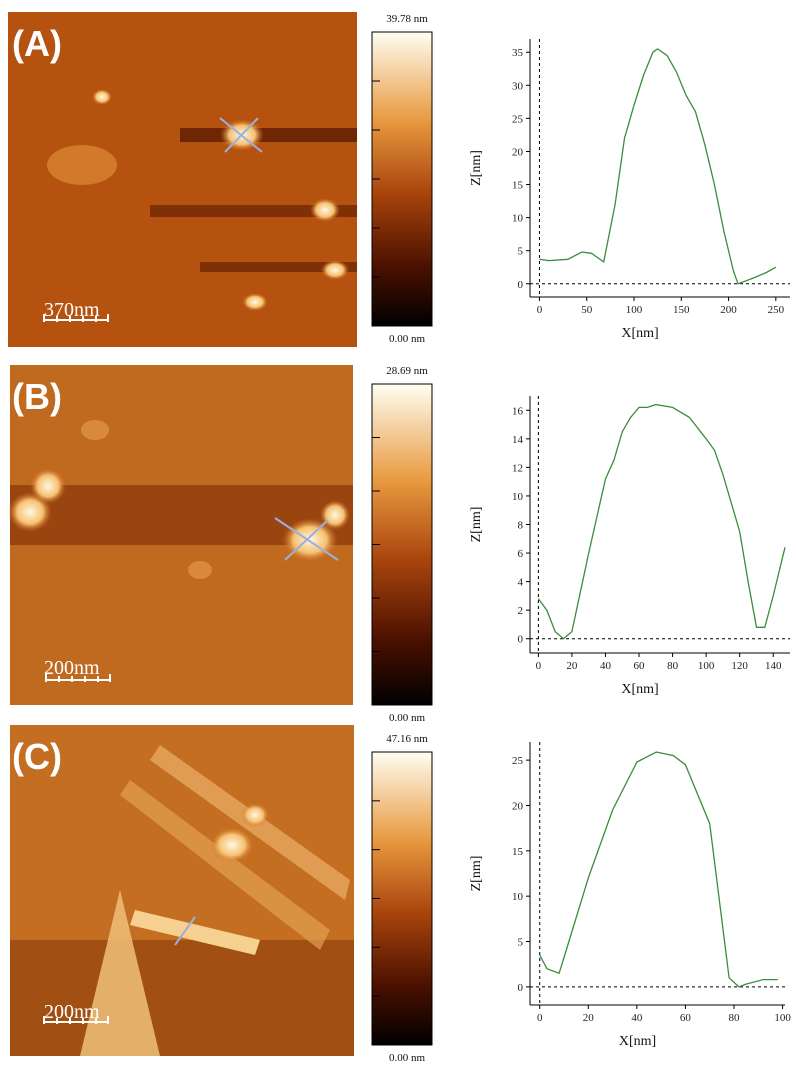  What do you see at coordinates (521, 583) in the screenshot?
I see `y-tick-label: 4` at bounding box center [521, 583].